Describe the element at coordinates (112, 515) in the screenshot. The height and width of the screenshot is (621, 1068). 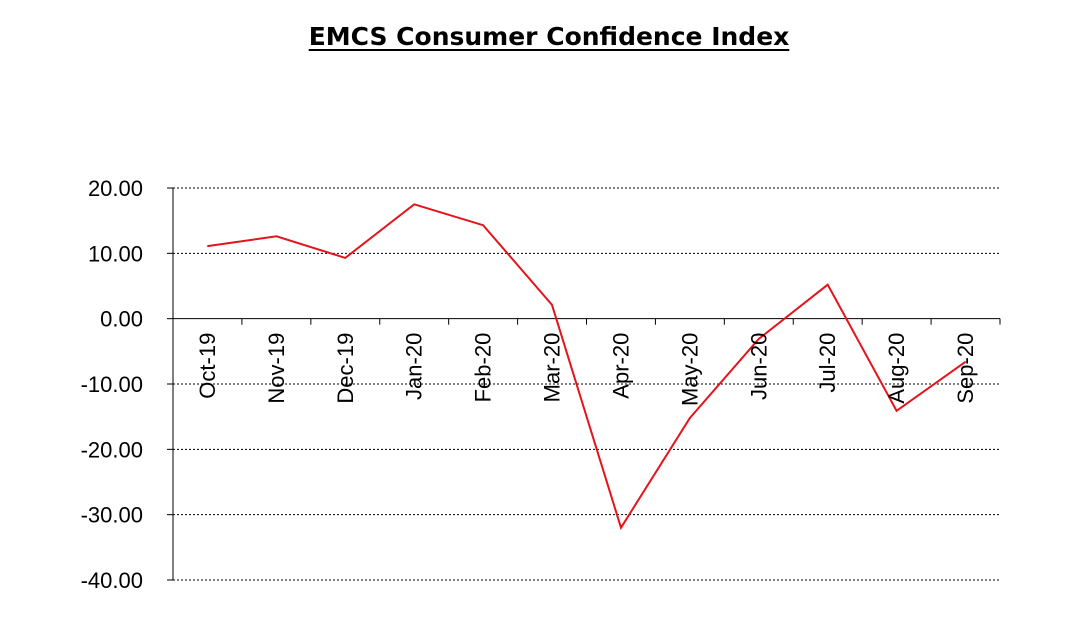
I see `y-tick-label: -30.00` at that location.